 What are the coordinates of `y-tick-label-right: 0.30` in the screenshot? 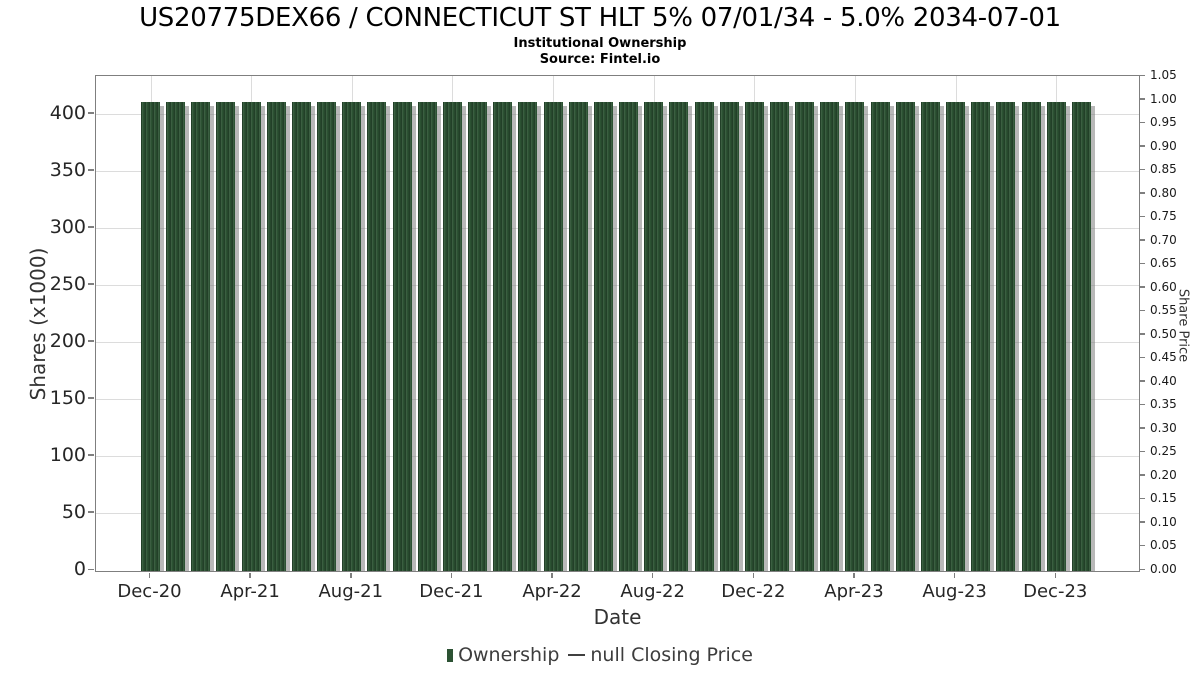 It's located at (1163, 427).